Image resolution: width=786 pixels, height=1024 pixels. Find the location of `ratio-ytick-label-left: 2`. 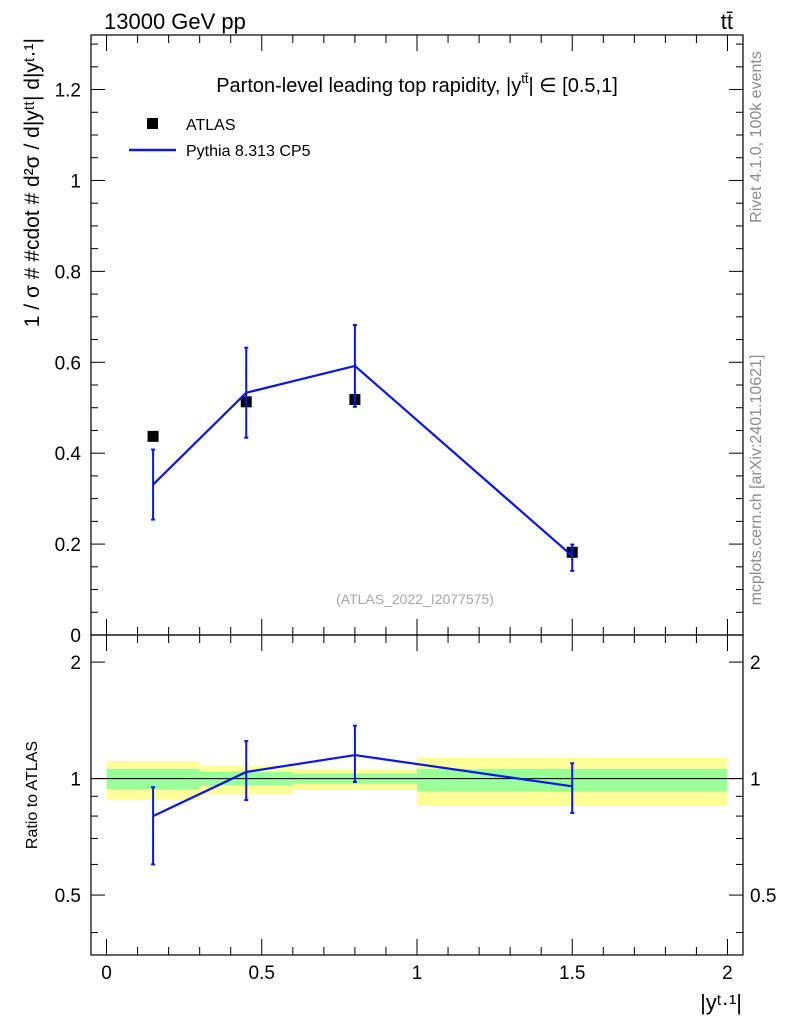

ratio-ytick-label-left: 2 is located at coordinates (75, 663).